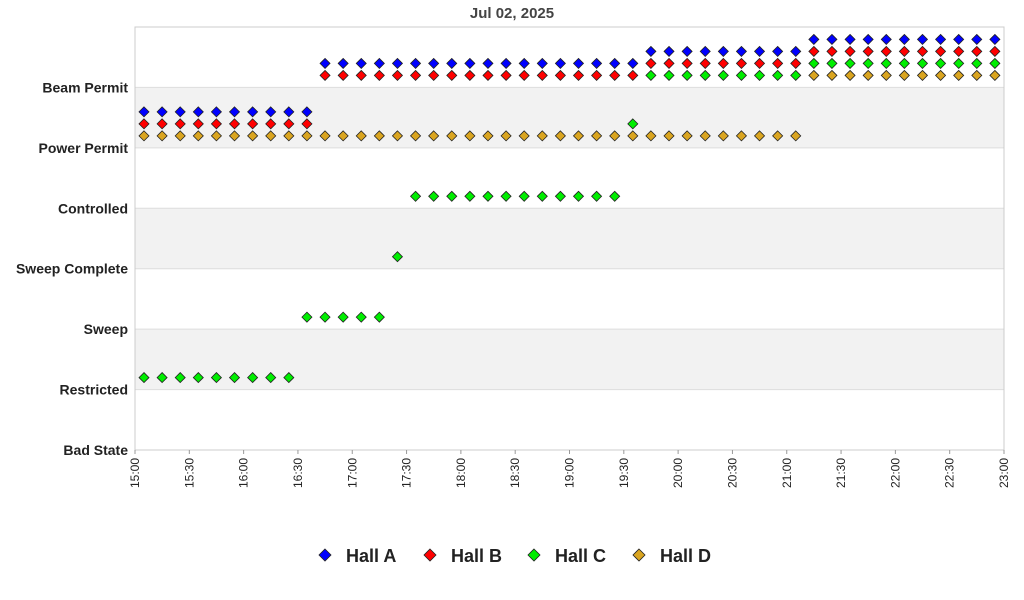 This screenshot has height=600, width=1024. I want to click on y-tick-label-beam-permit: Beam Permit, so click(85, 87).